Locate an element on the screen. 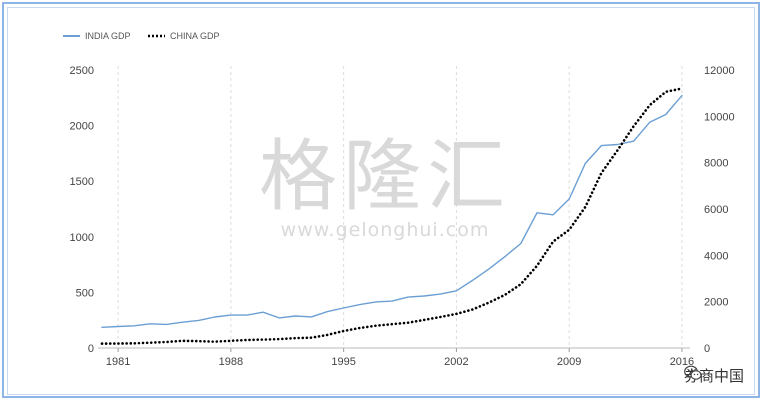  x-axis: 1981 1988 1995 2002 2009 2016 is located at coordinates (396, 357).